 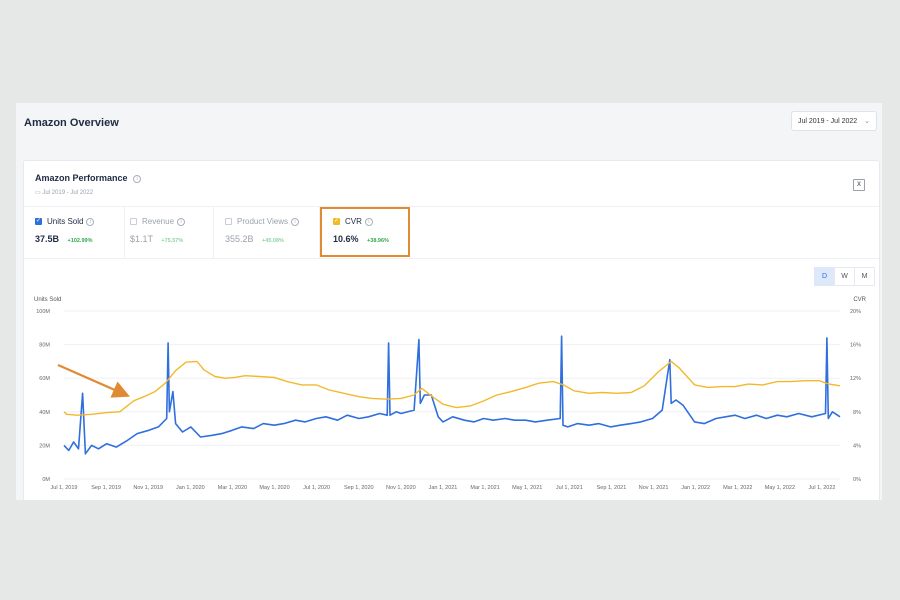 What do you see at coordinates (569, 488) in the screenshot?
I see `x-tick-label: Jul 1, 2021` at bounding box center [569, 488].